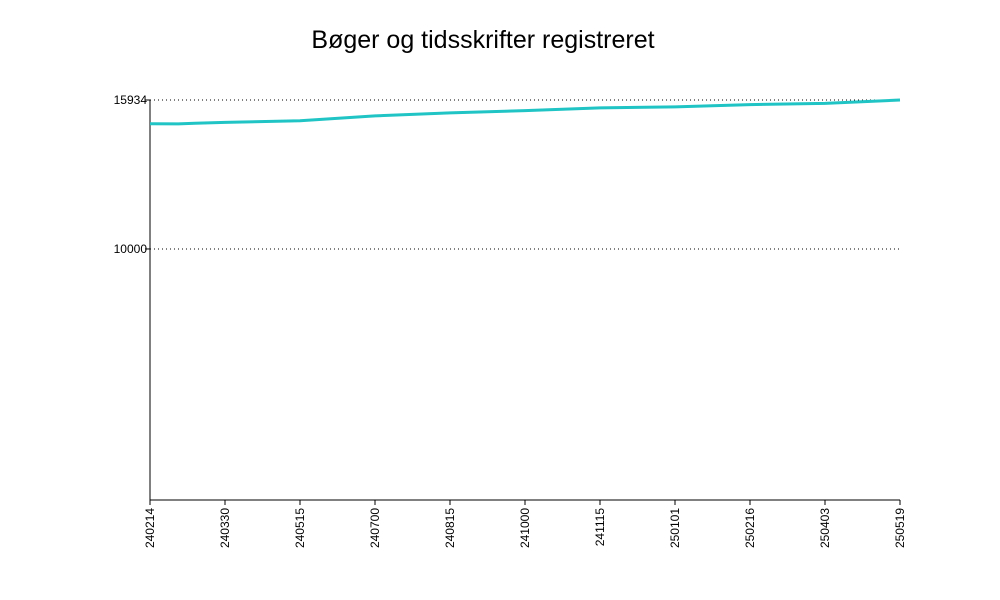  I want to click on x-tick-label-250101: 250101, so click(675, 528).